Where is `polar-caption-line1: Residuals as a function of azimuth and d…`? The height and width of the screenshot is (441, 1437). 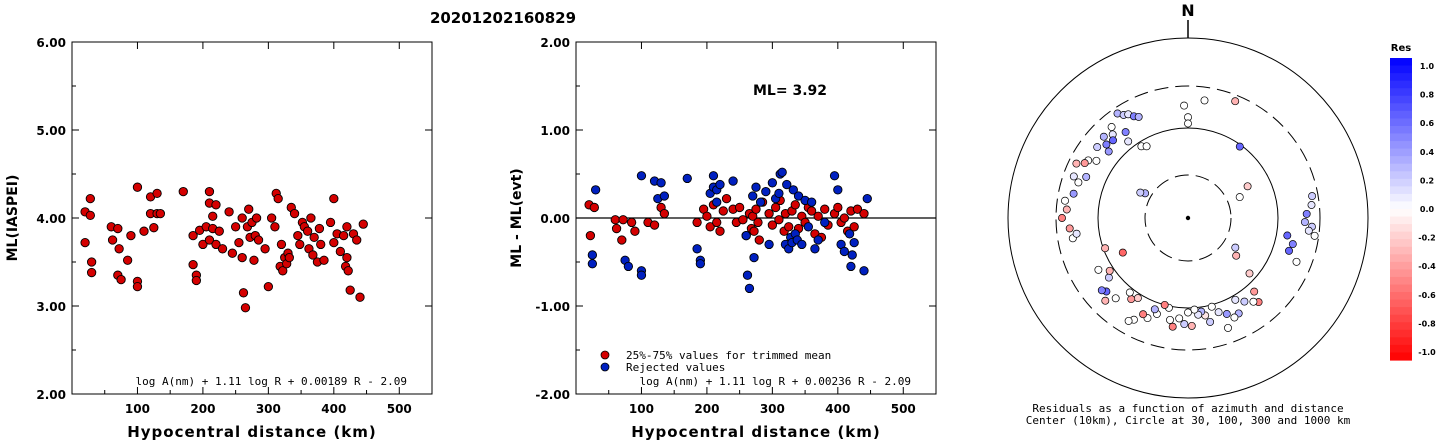
polar-caption-line1: Residuals as a function of azimuth and d… is located at coordinates (1187, 408).